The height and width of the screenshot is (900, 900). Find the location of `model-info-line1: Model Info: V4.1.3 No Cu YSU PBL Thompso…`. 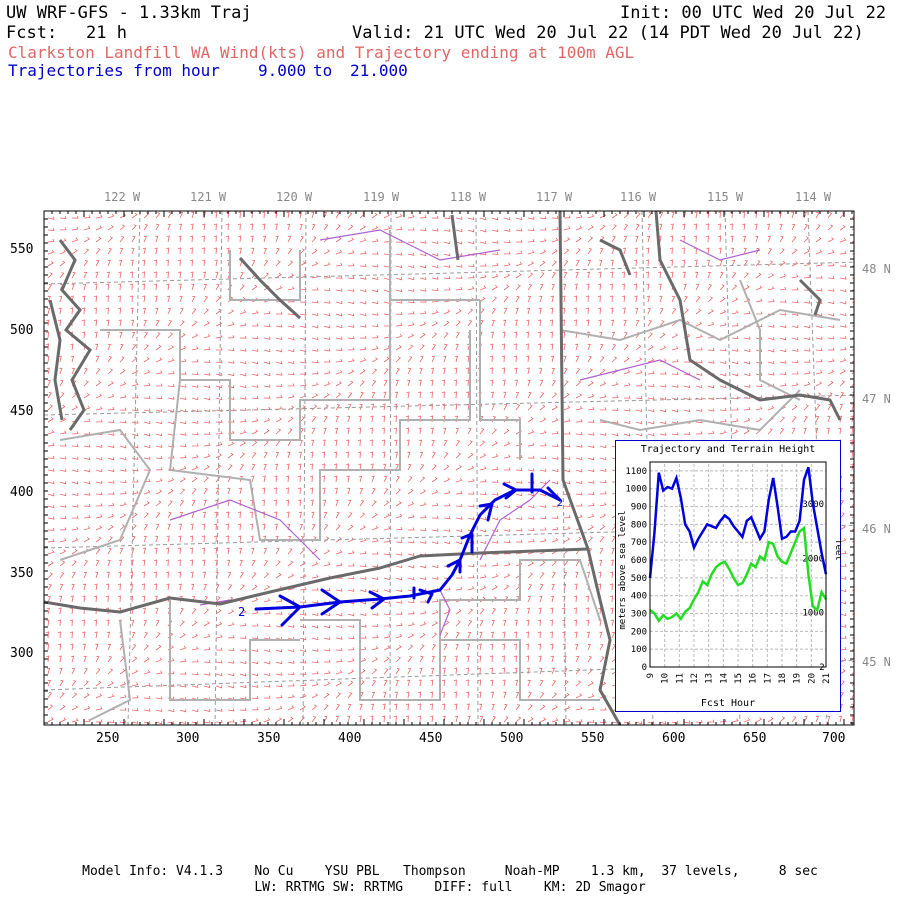

model-info-line1: Model Info: V4.1.3 No Cu YSU PBL Thompso… is located at coordinates (450, 871).